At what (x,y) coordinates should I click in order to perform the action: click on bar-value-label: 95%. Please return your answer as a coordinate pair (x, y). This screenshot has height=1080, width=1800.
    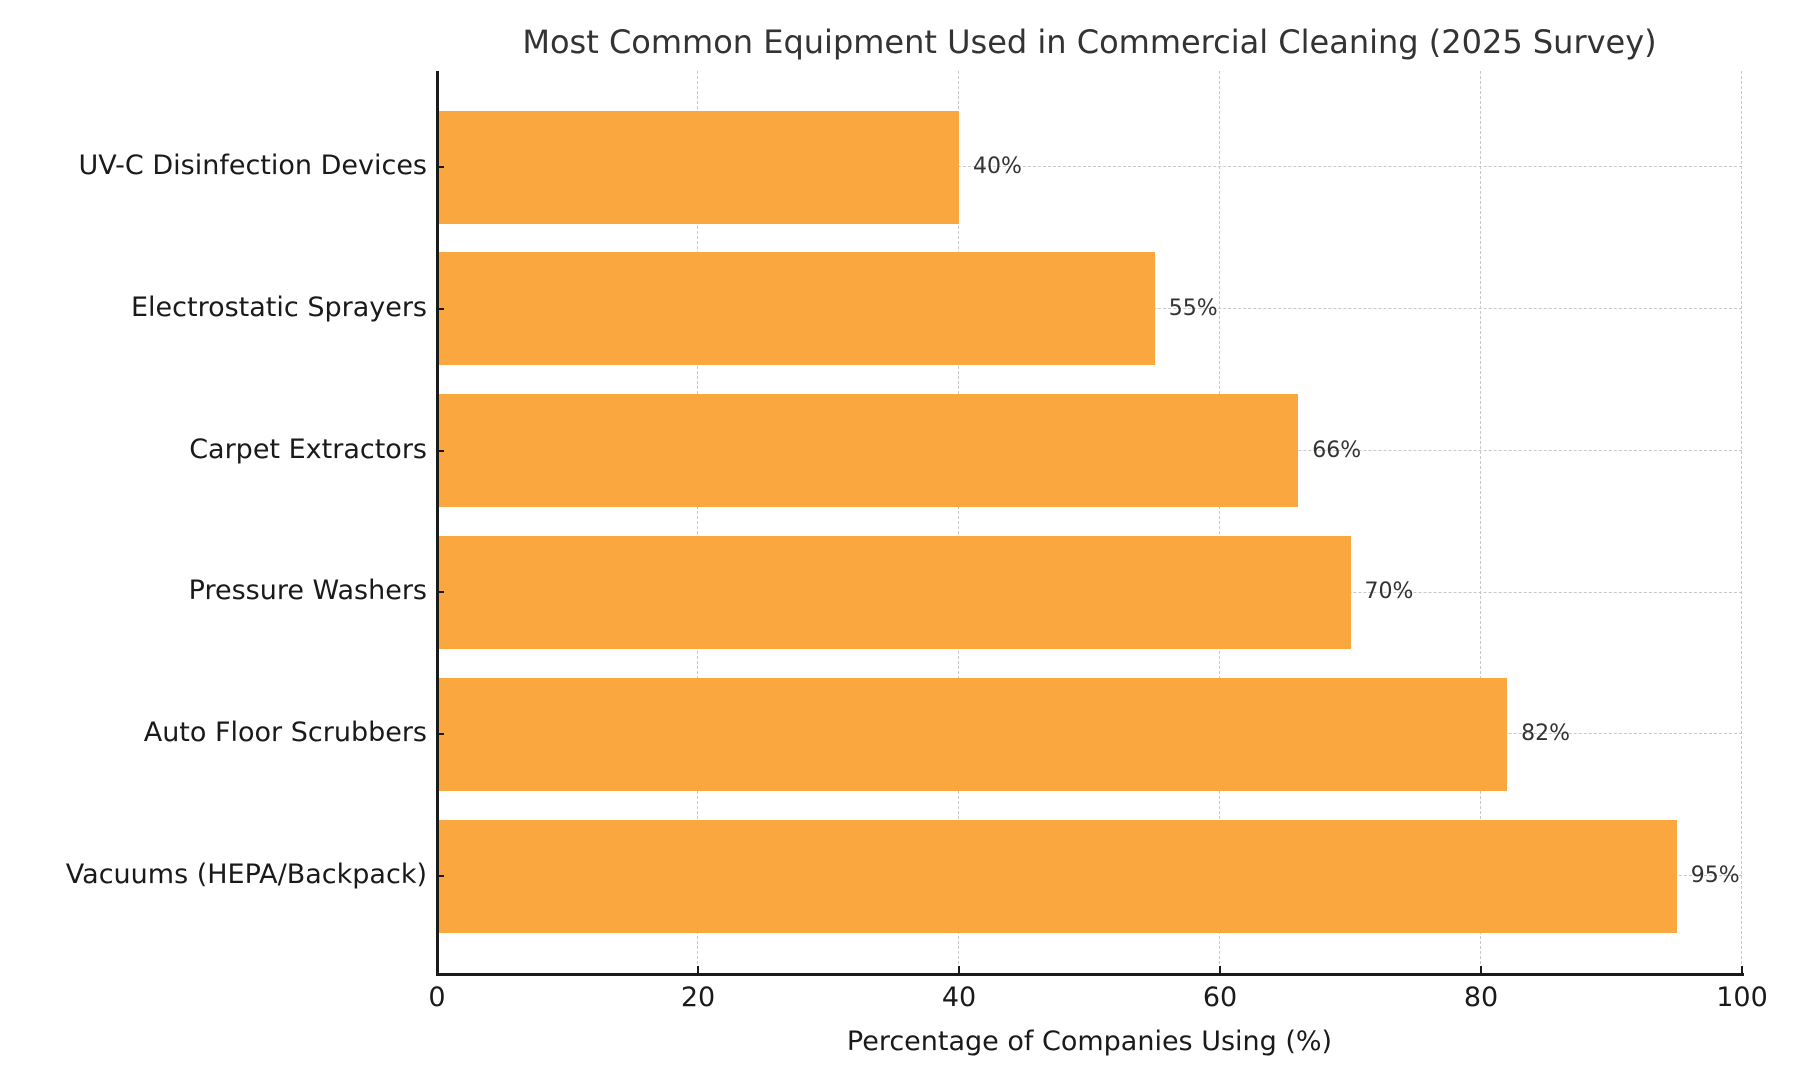
    Looking at the image, I should click on (1715, 875).